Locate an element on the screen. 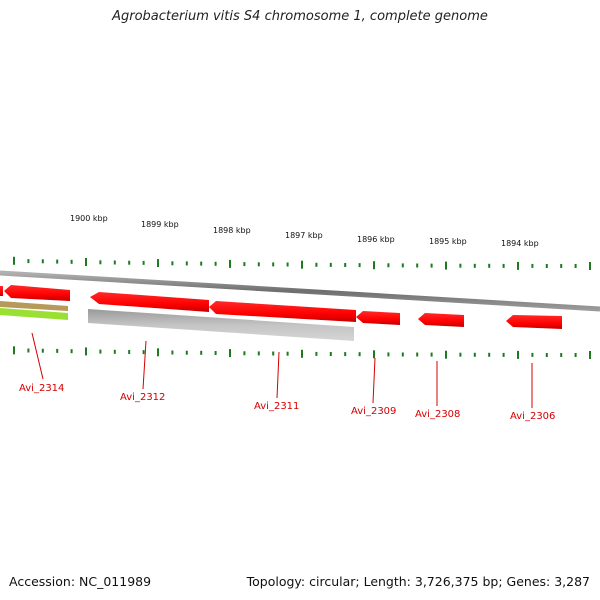  scale-label-1895: 1895 kbp is located at coordinates (448, 241).